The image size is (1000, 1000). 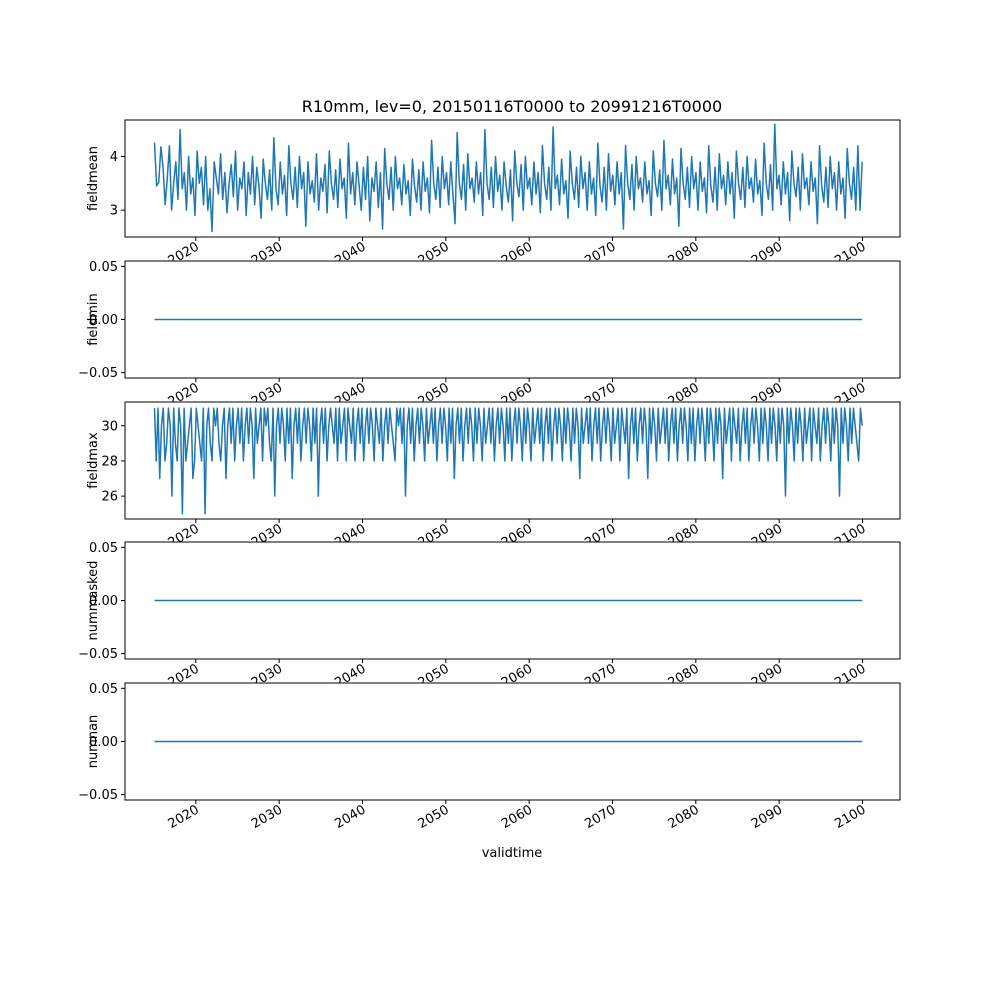 I want to click on y-axis-label-fieldmin: fieldmin, so click(x=93, y=319).